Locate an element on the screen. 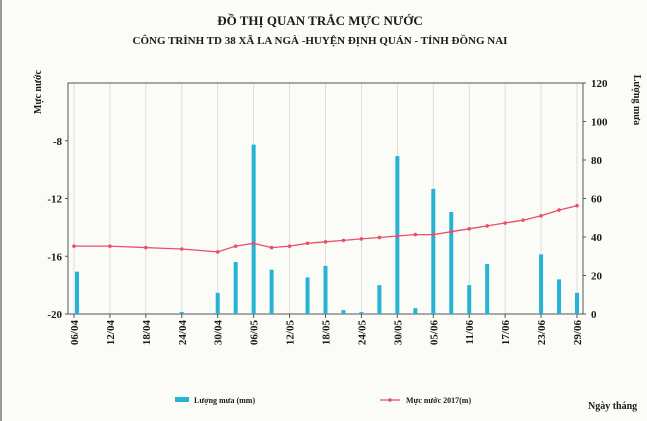 This screenshot has width=647, height=421. left-tick-label-3: -20 is located at coordinates (54, 315).